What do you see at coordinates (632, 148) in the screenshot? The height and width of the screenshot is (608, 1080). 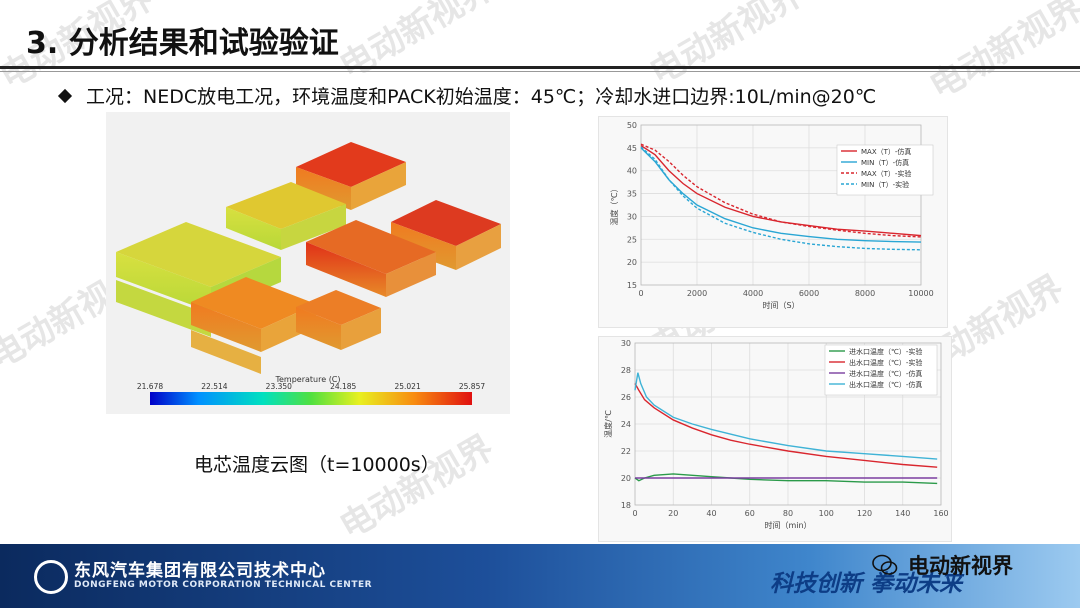 I see `y-tick-label: 45` at bounding box center [632, 148].